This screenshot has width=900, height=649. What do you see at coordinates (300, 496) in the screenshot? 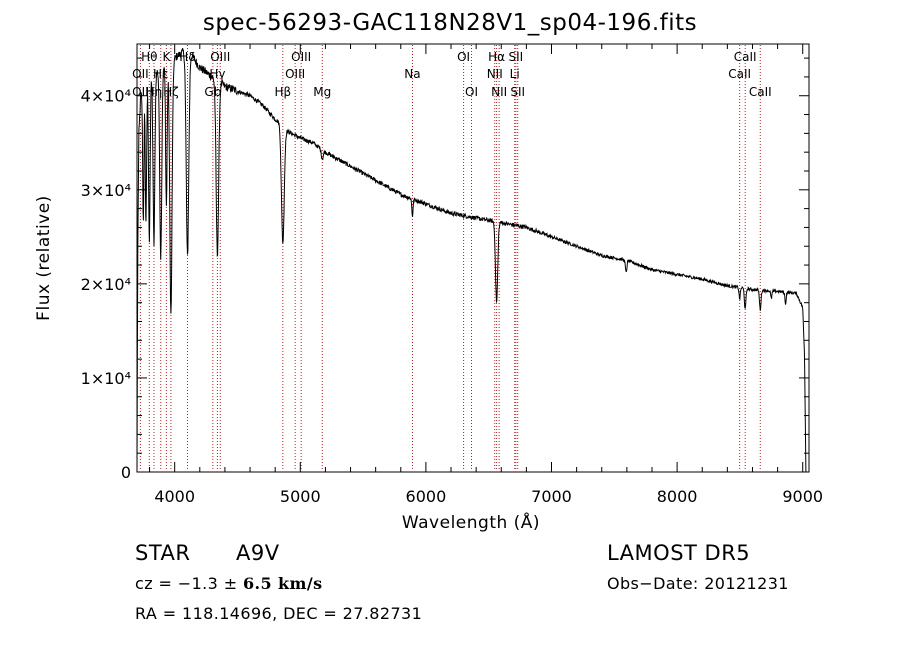
I see `x-tick-label: 5000` at bounding box center [300, 496].